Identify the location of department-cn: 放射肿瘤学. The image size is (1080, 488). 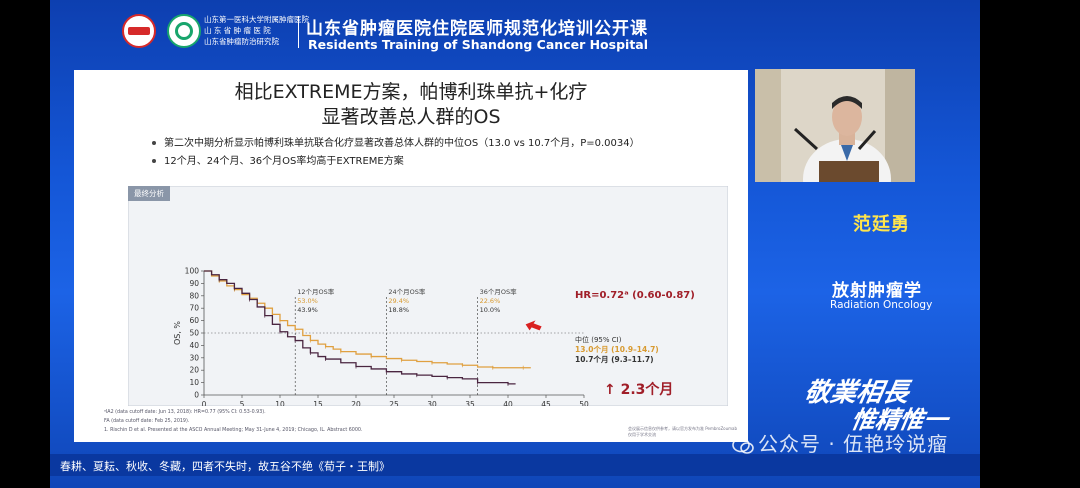
(877, 291).